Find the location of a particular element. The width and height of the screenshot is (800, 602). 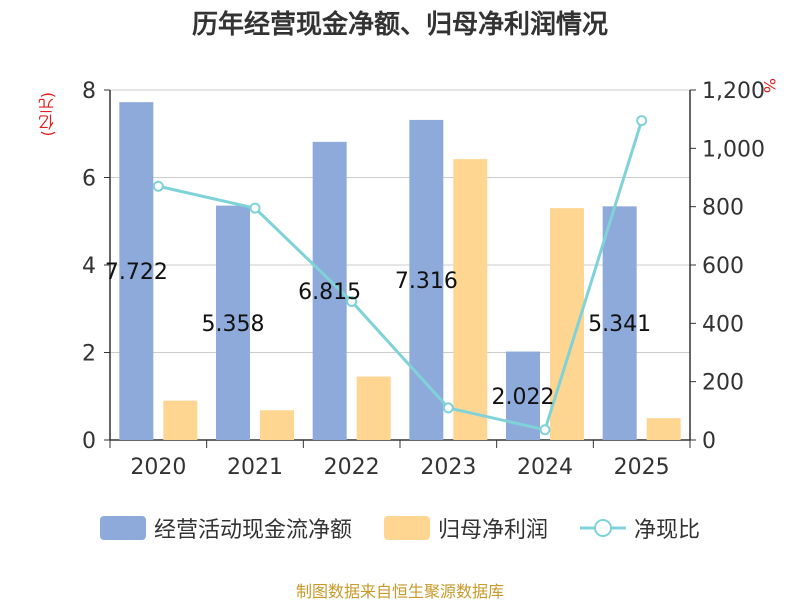

legend-swatch-net-profit is located at coordinates (406, 528).